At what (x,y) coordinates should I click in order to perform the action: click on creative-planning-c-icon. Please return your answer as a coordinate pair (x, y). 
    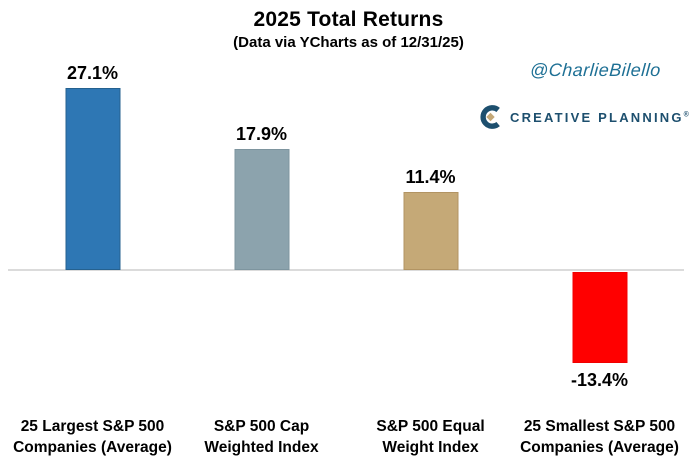
    Looking at the image, I should click on (490, 117).